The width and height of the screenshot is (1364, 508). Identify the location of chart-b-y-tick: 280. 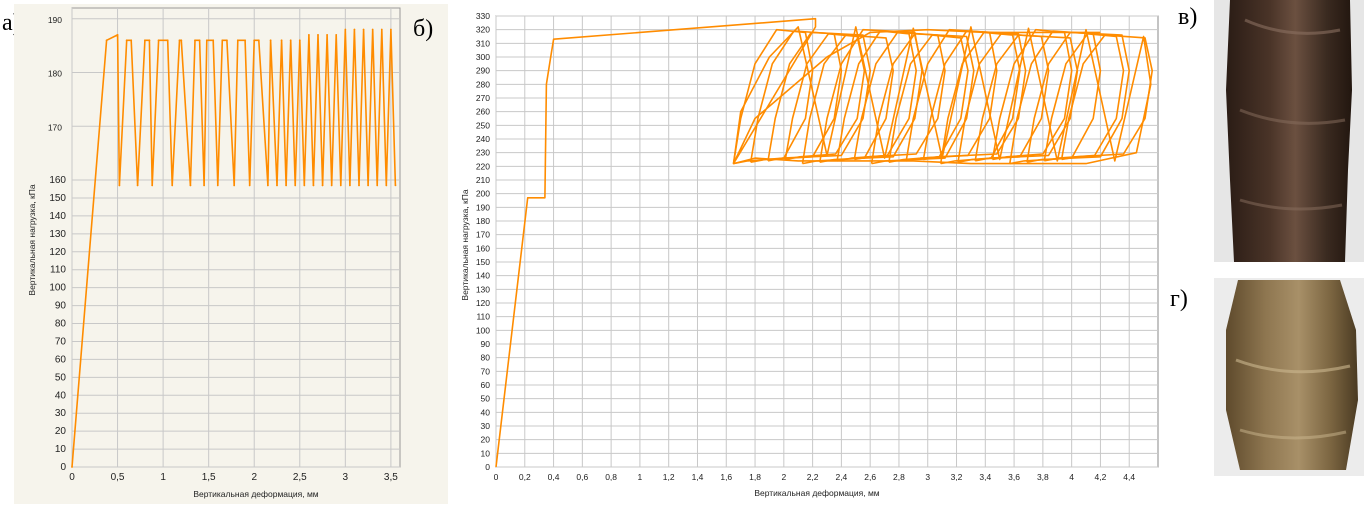
(483, 84).